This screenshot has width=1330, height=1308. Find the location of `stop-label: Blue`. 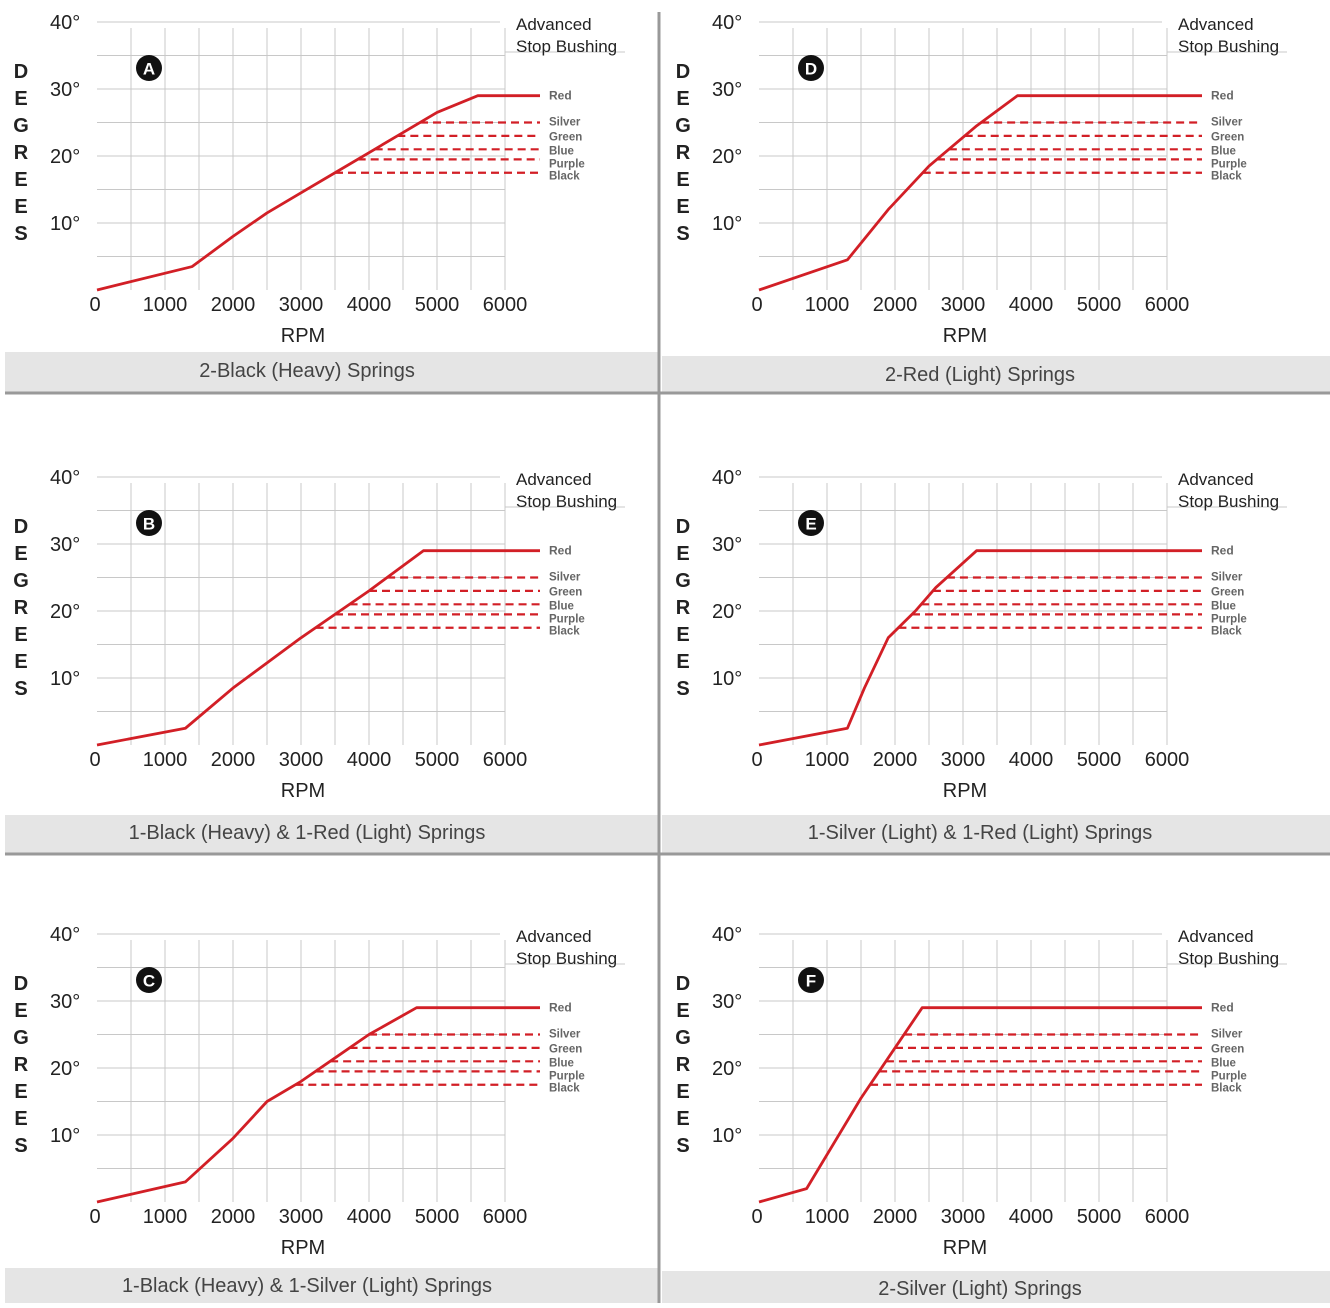

stop-label: Blue is located at coordinates (1223, 1064).